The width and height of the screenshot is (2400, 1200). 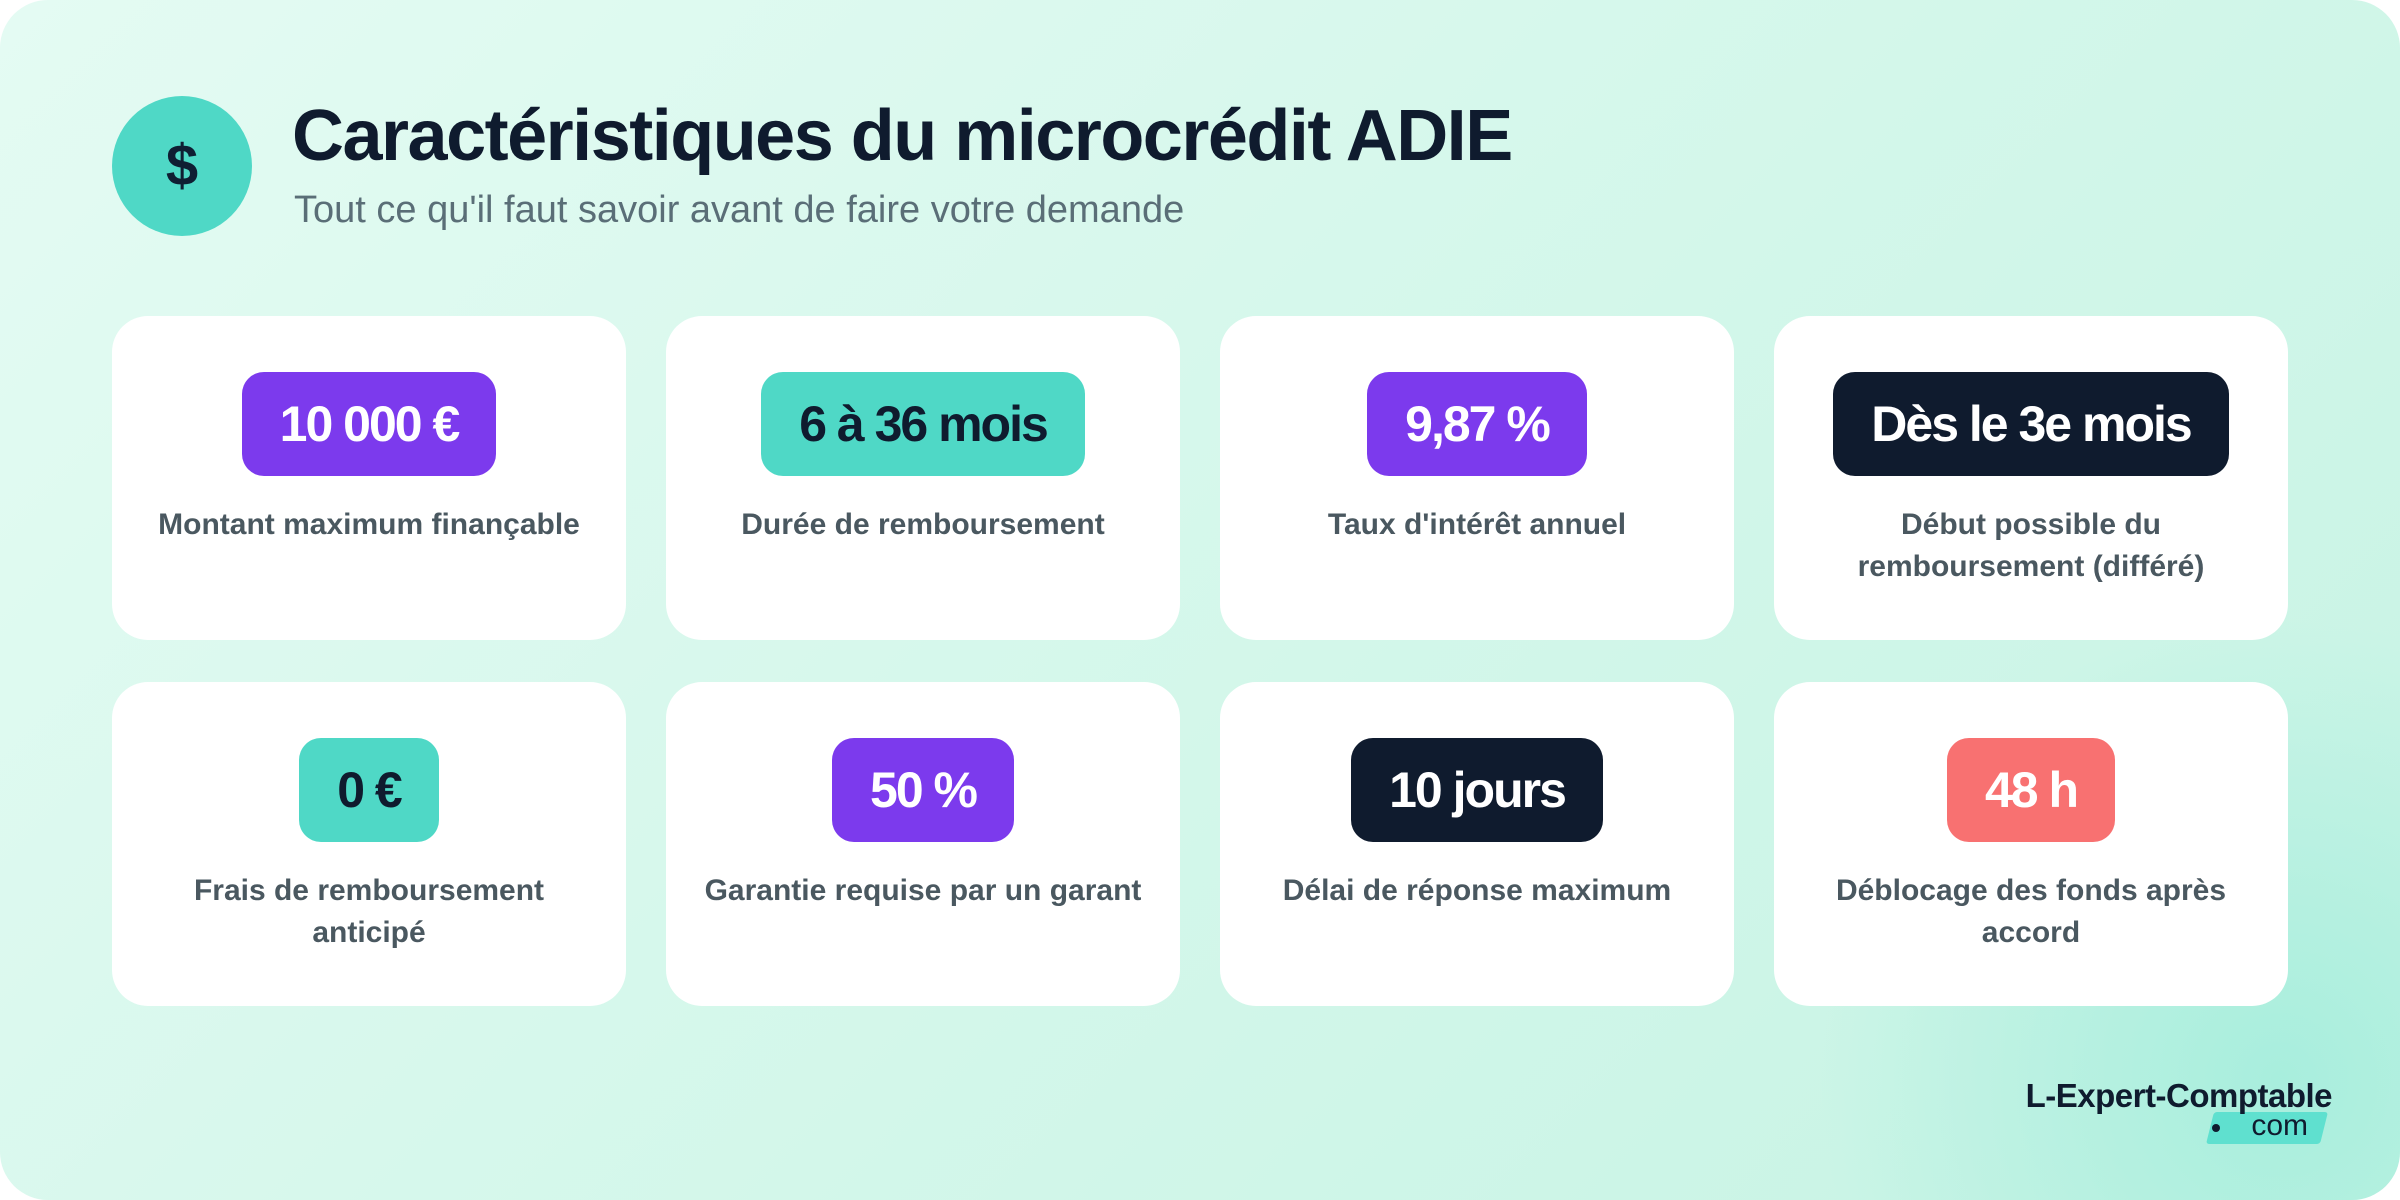 I want to click on feature-value-badge: 10 000 €, so click(x=369, y=424).